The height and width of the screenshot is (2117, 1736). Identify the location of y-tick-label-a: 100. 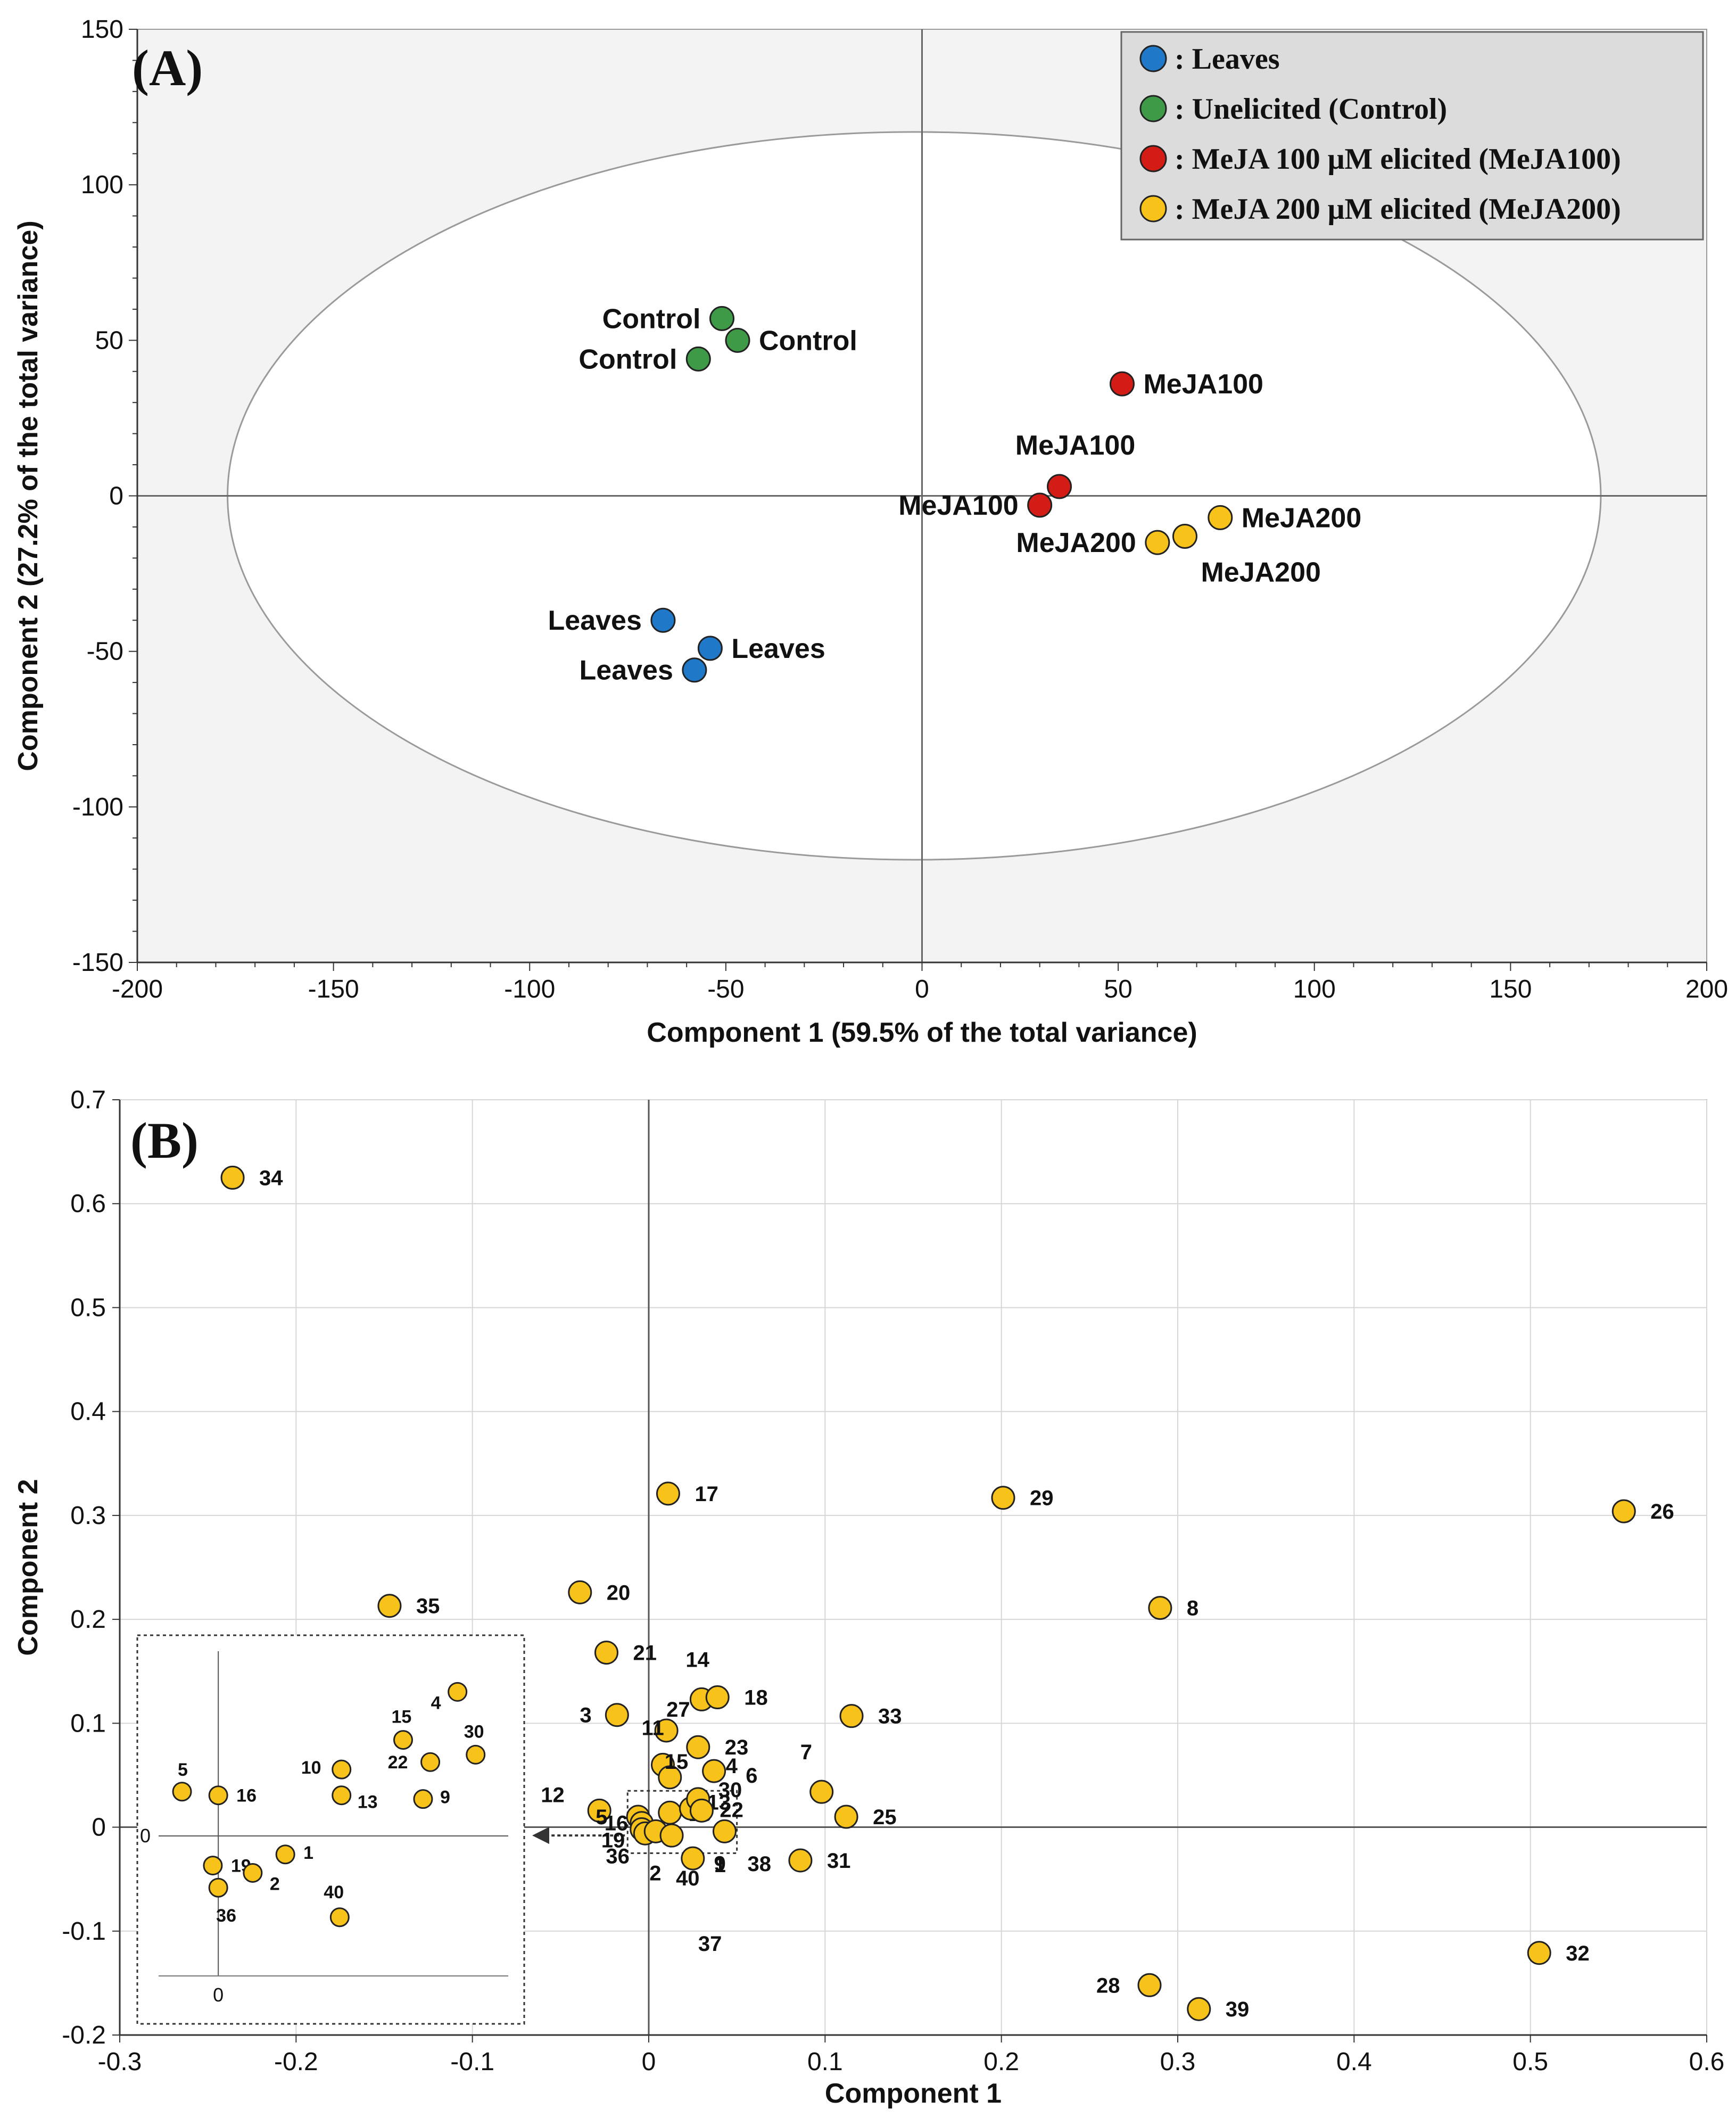
(102, 185).